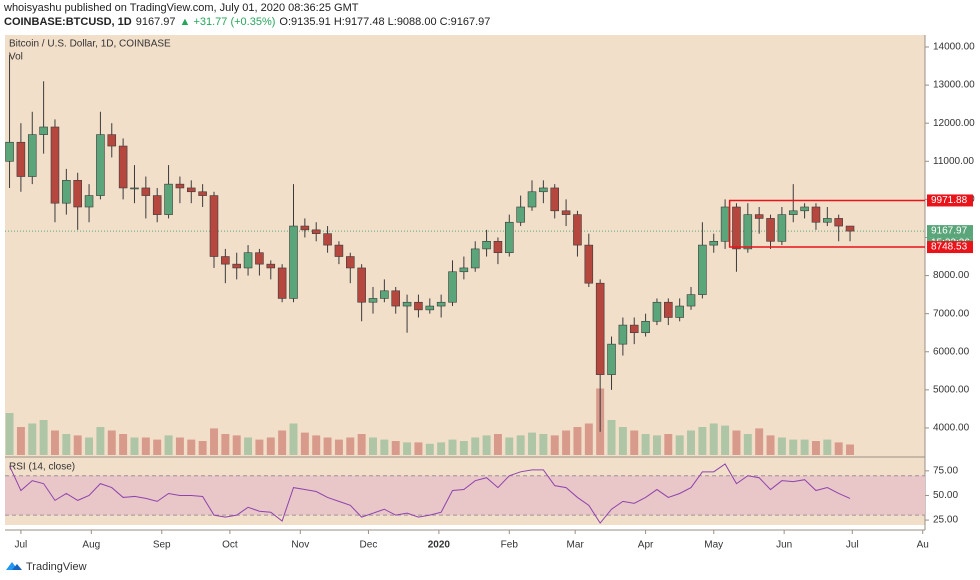  I want to click on y-tick-label: 7000.00, so click(951, 313).